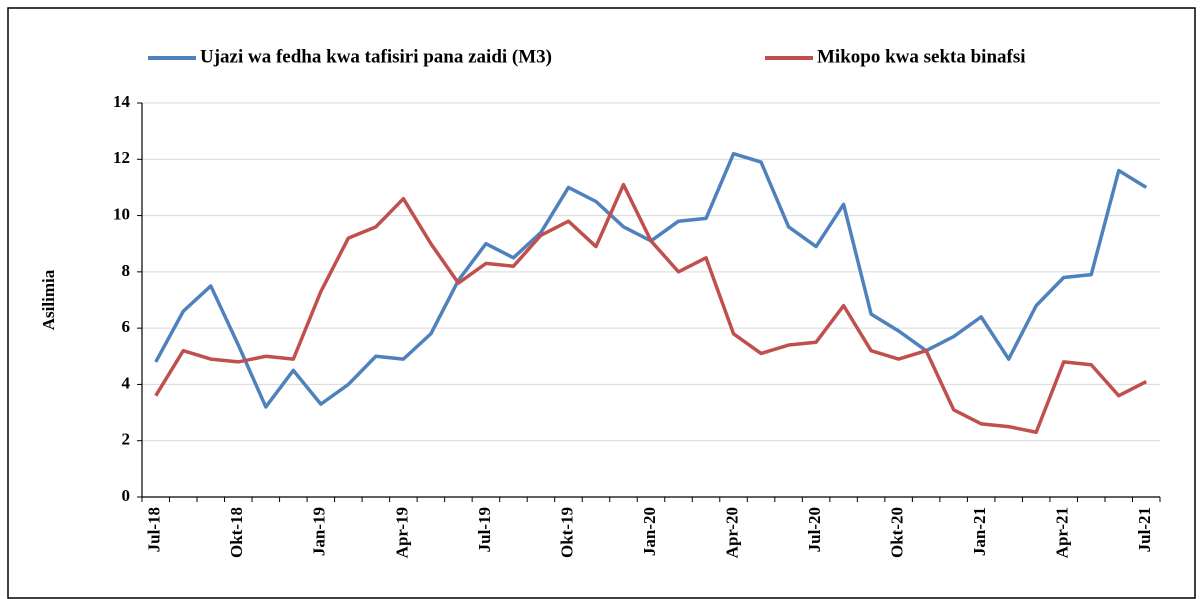  I want to click on y-axis-label: Asilimia, so click(48, 299).